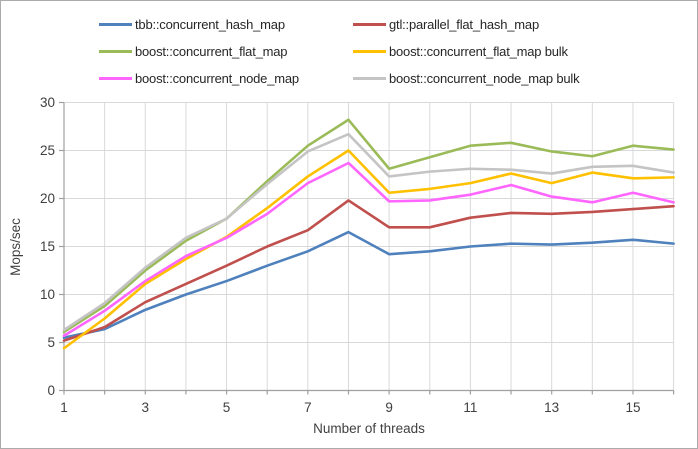 This screenshot has height=449, width=698. I want to click on legend-item-2: boost::concurrent_flat_map, so click(193, 51).